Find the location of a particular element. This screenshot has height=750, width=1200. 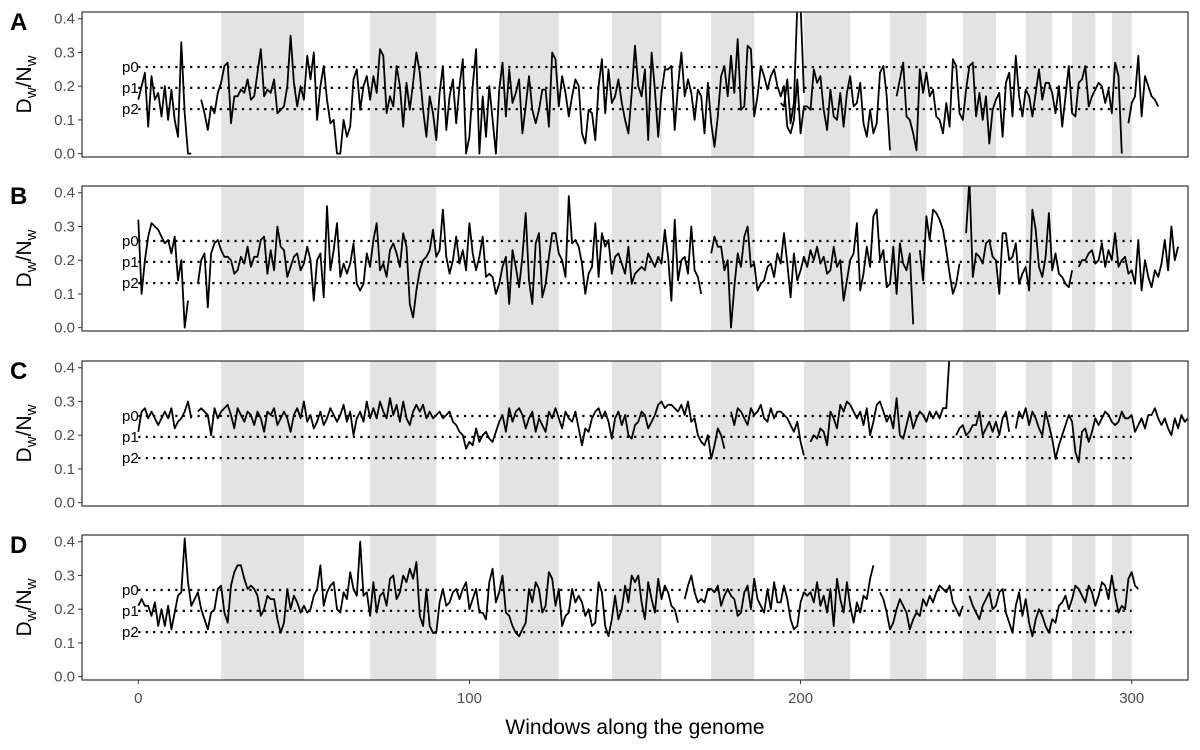

shaded-bands is located at coordinates (676, 433).